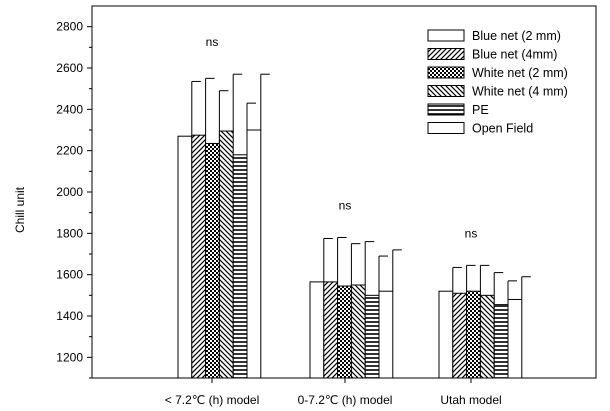  Describe the element at coordinates (69, 275) in the screenshot. I see `y-tick-label: 1600` at that location.